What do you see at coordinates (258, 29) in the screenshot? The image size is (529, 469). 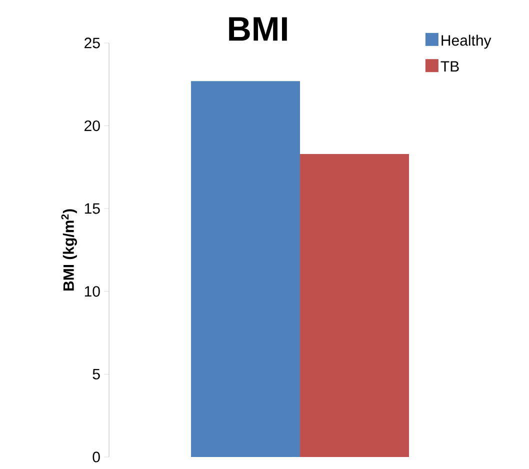 I see `chart-title: BMI` at bounding box center [258, 29].